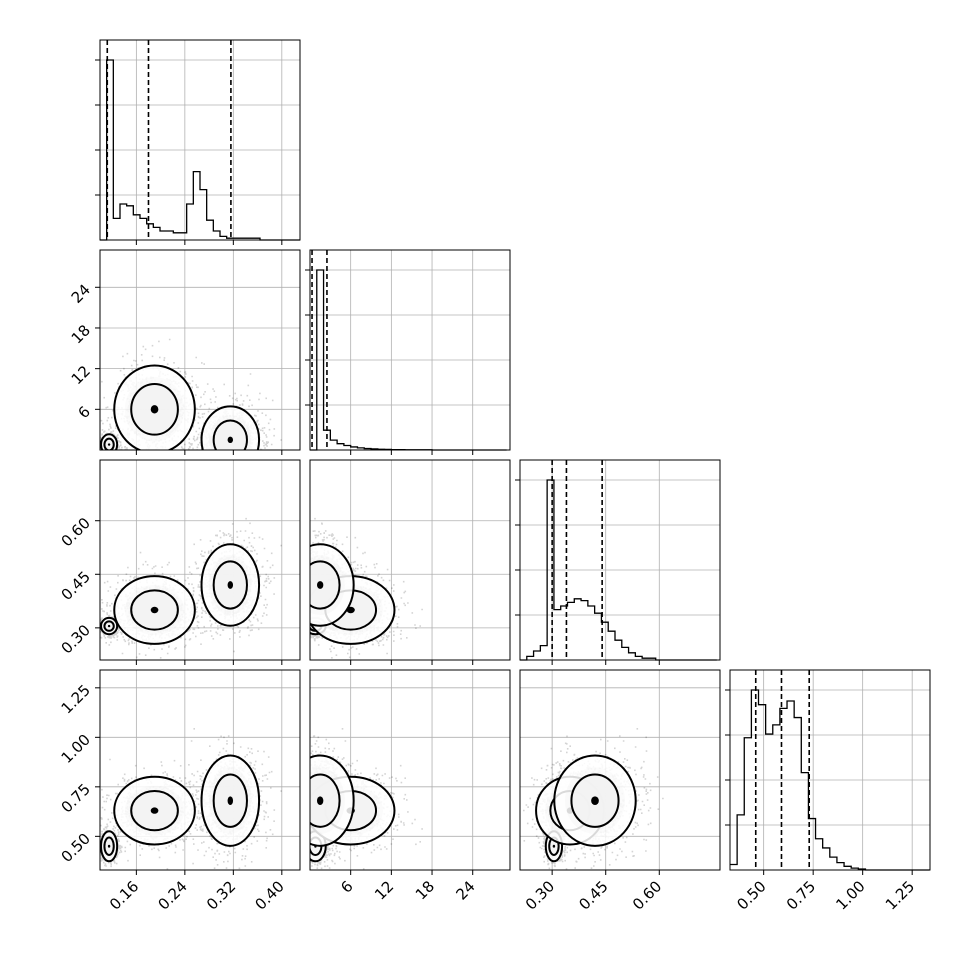 The image size is (970, 970). I want to click on x-tick-label: 0.50, so click(751, 895).